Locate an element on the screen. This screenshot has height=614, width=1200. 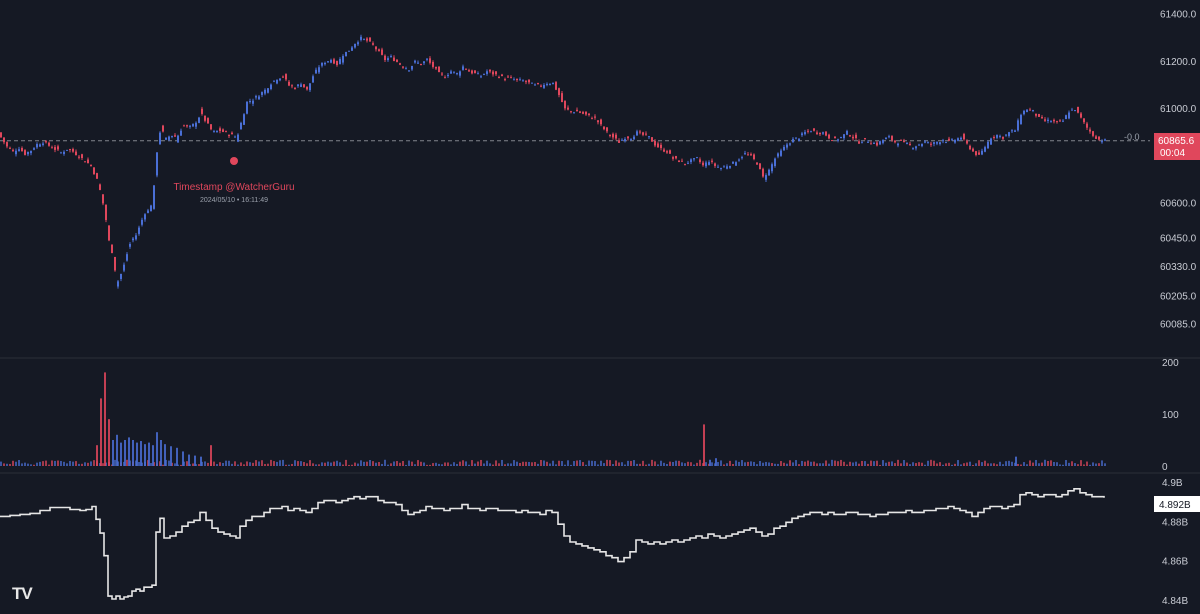
annotation-marker is located at coordinates (234, 161).